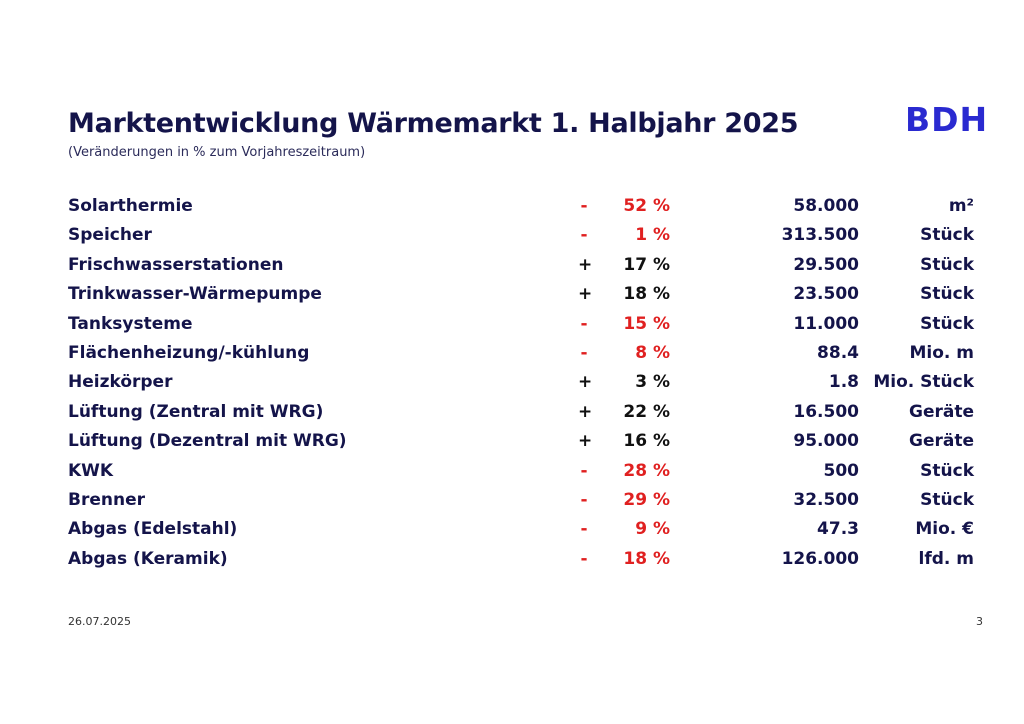 The height and width of the screenshot is (724, 1024). What do you see at coordinates (646, 470) in the screenshot?
I see `row-percent: 28 %` at bounding box center [646, 470].